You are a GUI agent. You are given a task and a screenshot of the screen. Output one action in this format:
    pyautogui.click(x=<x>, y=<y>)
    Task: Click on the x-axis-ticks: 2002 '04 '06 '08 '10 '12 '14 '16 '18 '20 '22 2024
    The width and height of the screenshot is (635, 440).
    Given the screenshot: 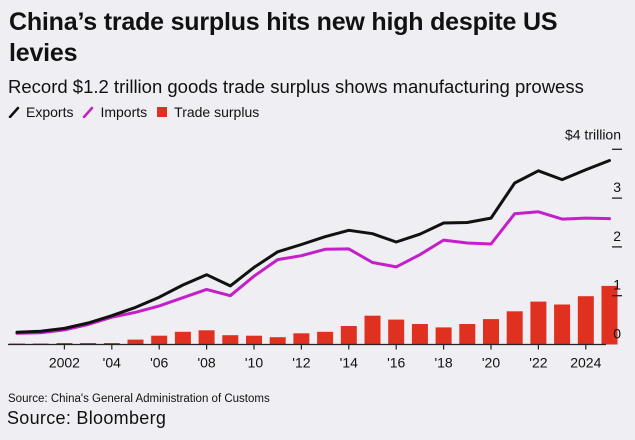 What is the action you would take?
    pyautogui.click(x=325, y=357)
    